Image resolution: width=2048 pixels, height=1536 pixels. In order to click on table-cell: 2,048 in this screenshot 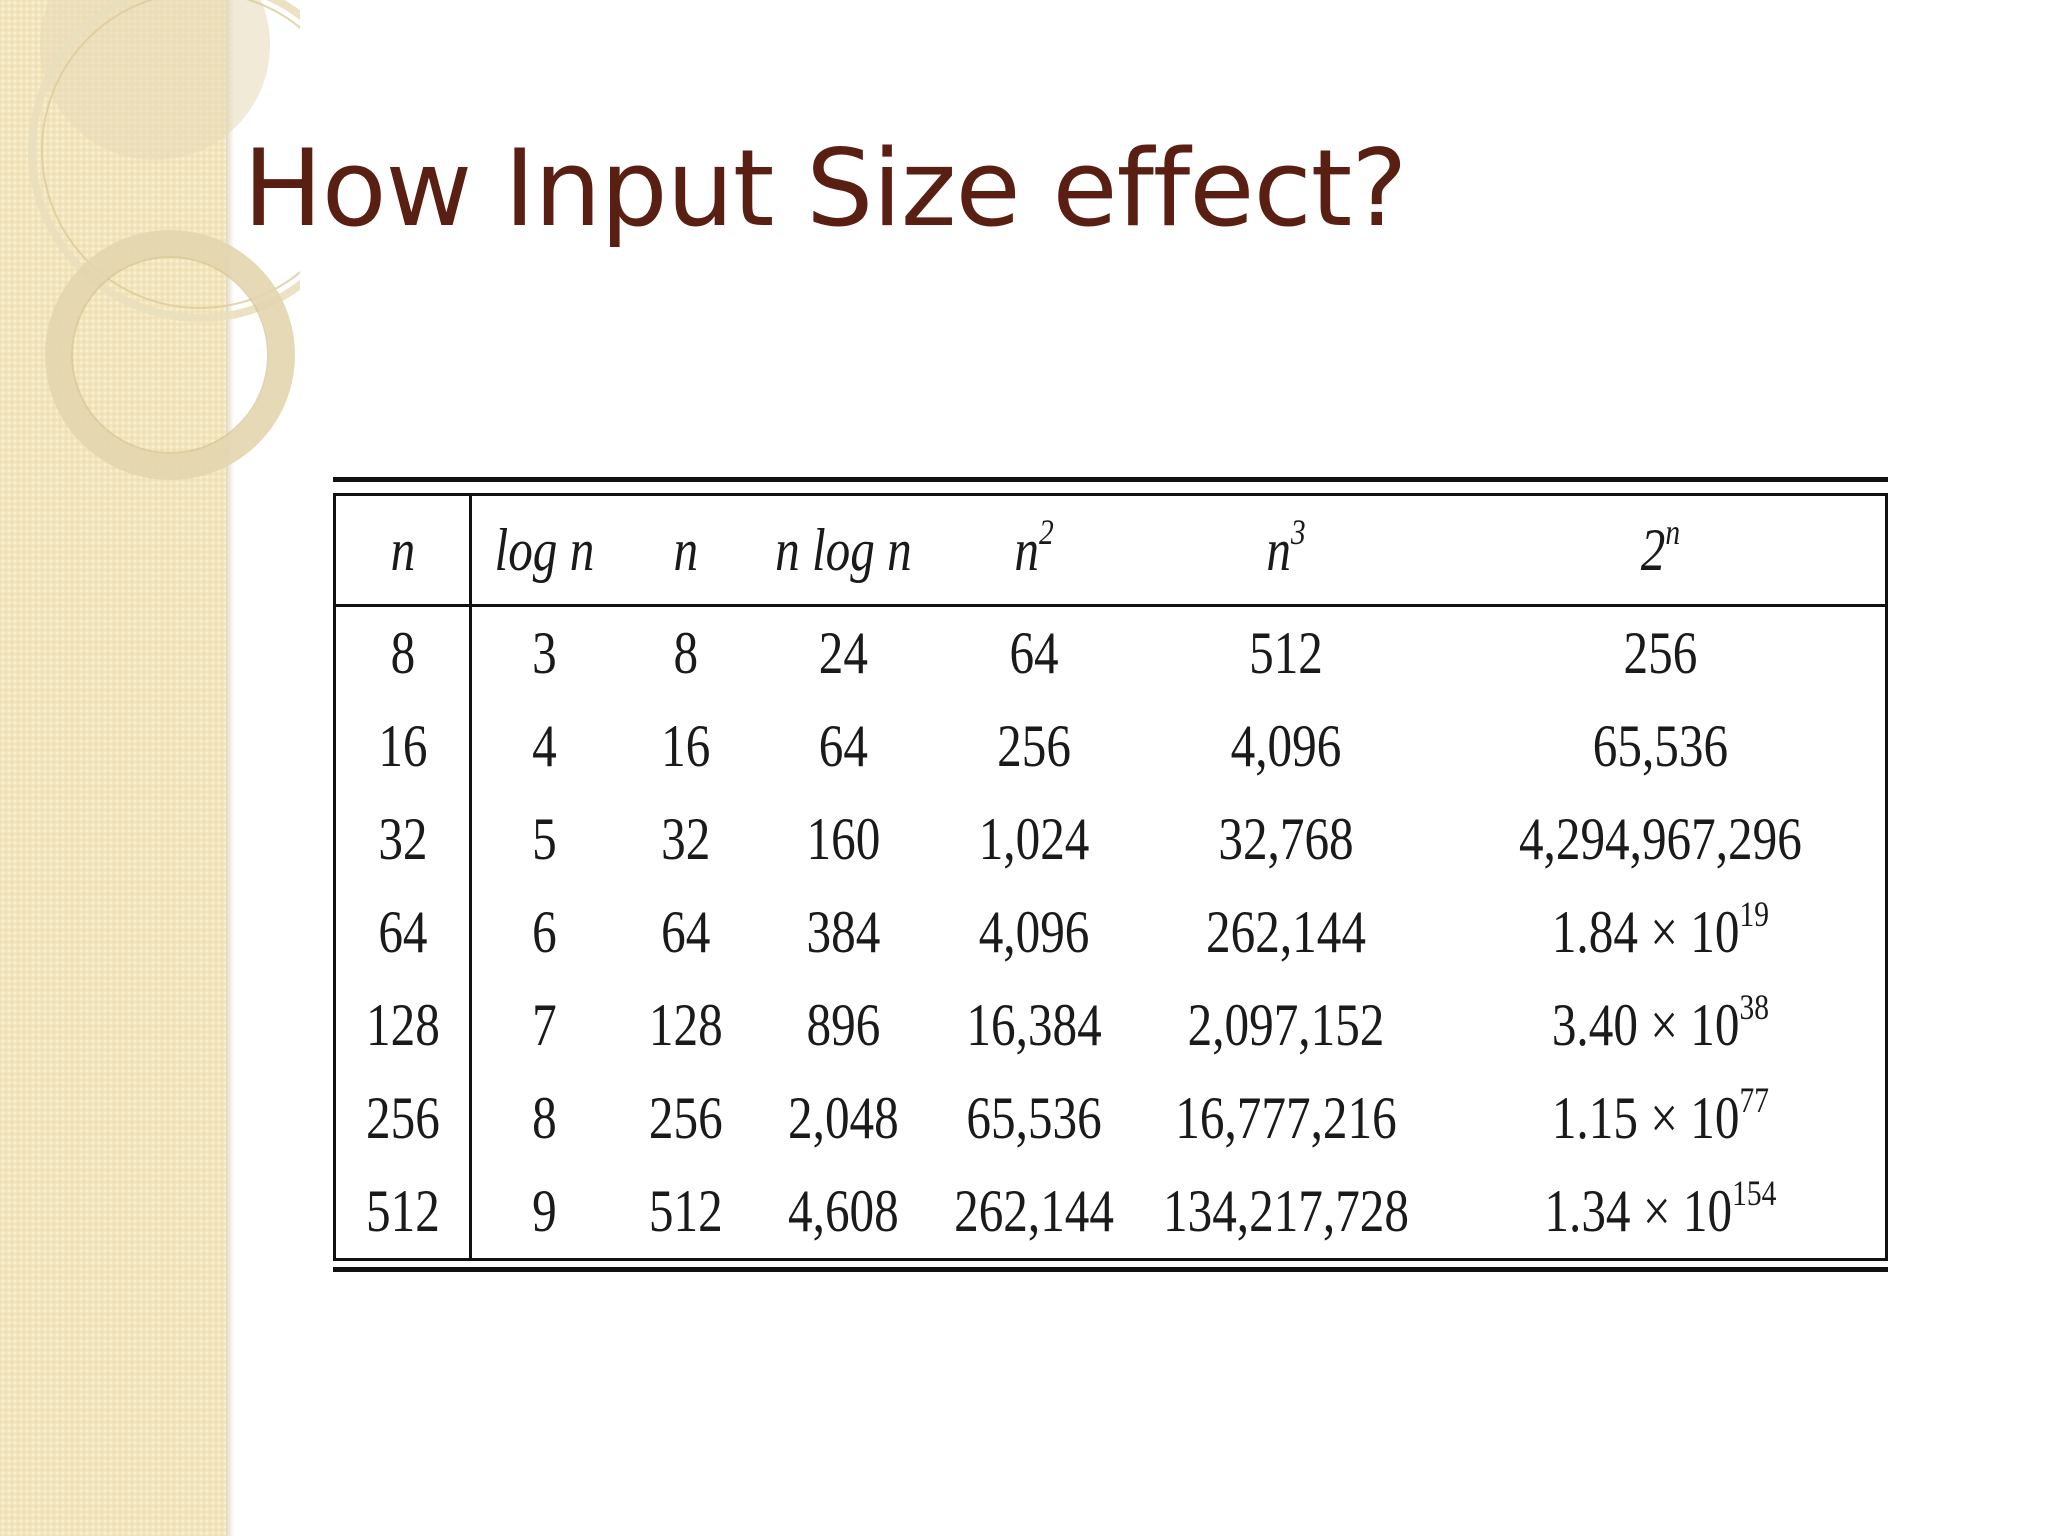, I will do `click(843, 1118)`.